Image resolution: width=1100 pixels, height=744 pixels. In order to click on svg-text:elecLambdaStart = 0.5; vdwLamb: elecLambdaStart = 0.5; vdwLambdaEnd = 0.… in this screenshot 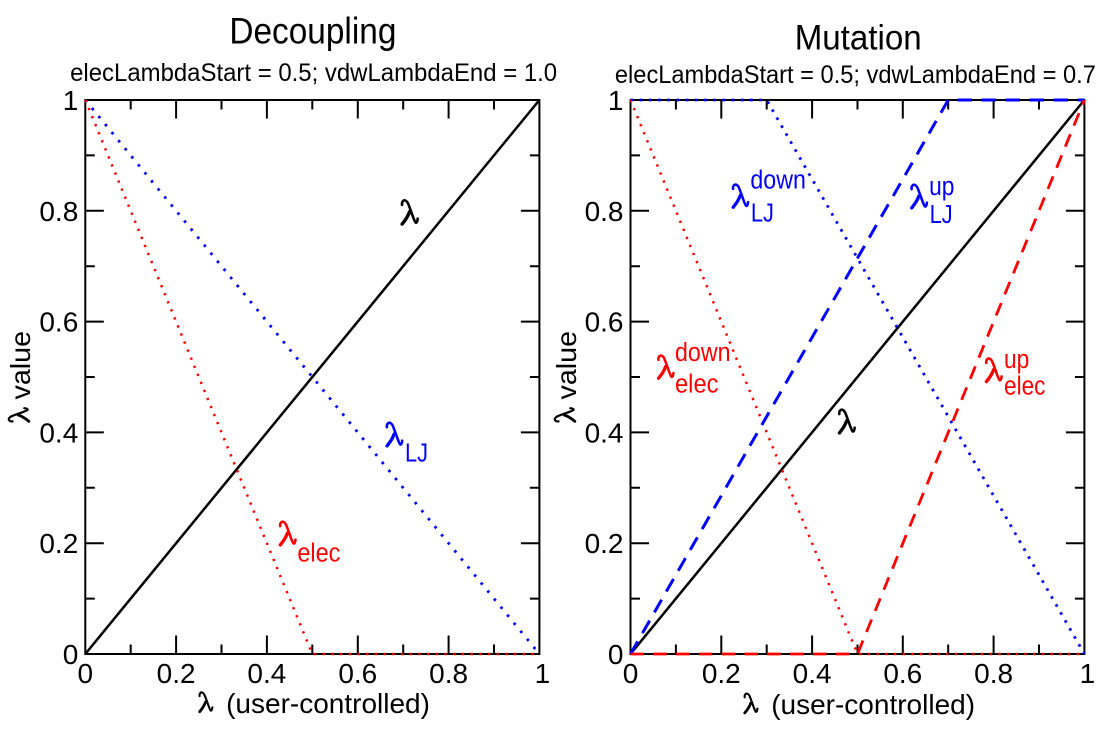, I will do `click(855, 75)`.